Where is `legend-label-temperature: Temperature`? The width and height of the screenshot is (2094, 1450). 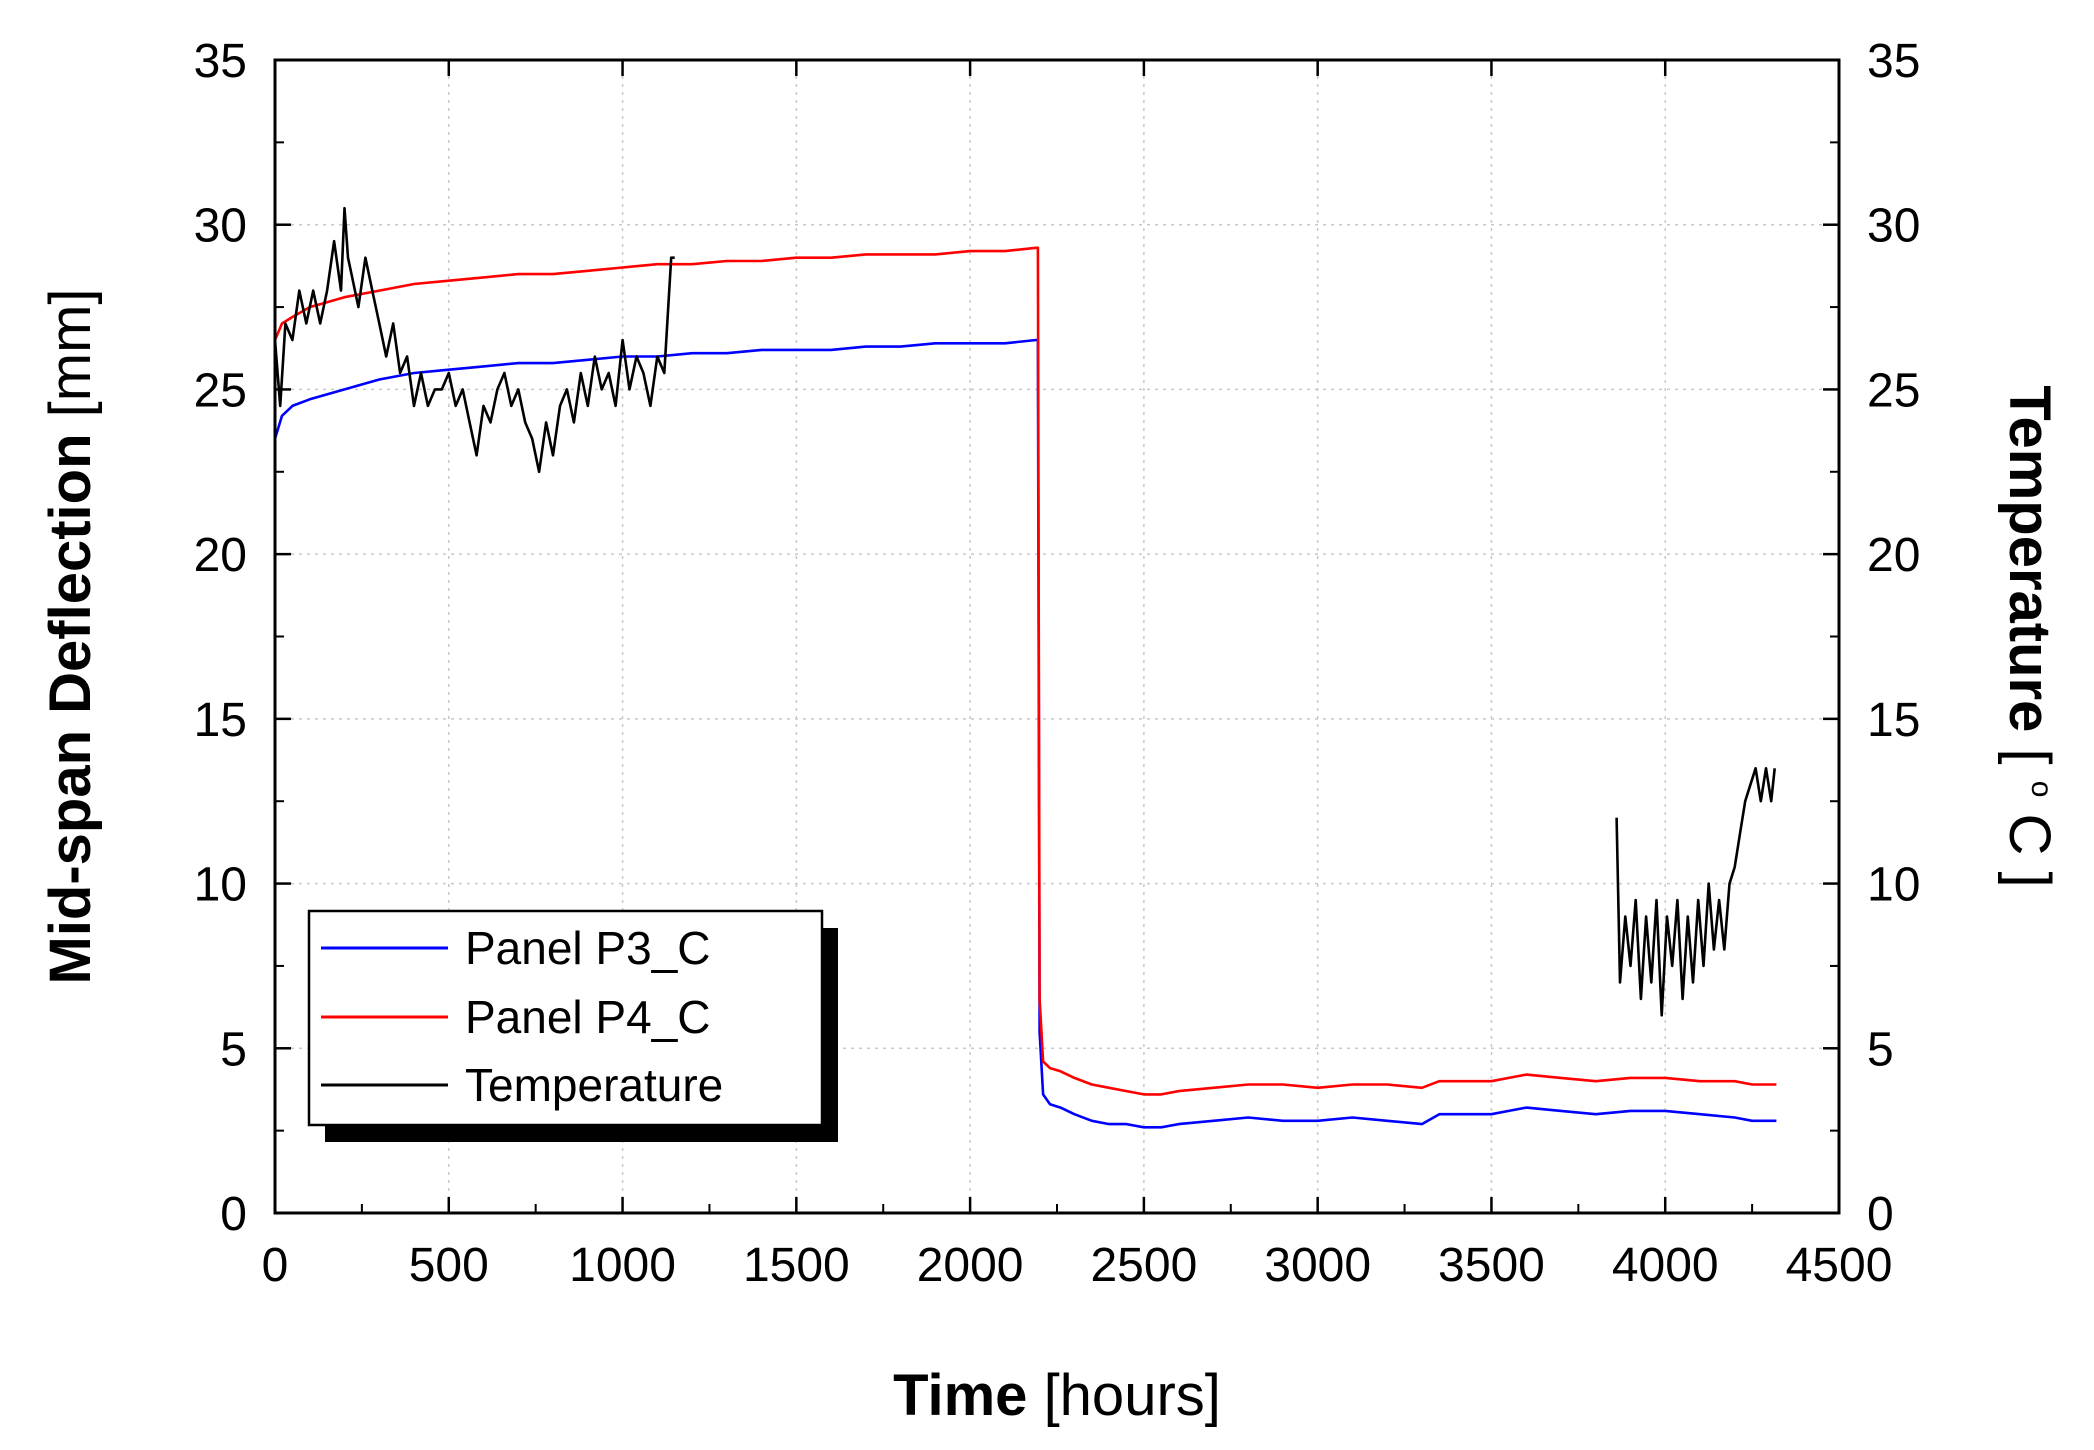 legend-label-temperature: Temperature is located at coordinates (594, 1085).